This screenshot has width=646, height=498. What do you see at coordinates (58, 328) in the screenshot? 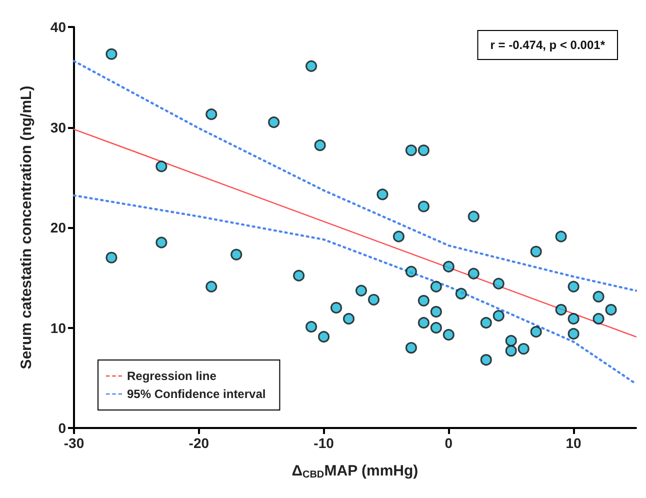
I see `y-tick-label: 10` at bounding box center [58, 328].